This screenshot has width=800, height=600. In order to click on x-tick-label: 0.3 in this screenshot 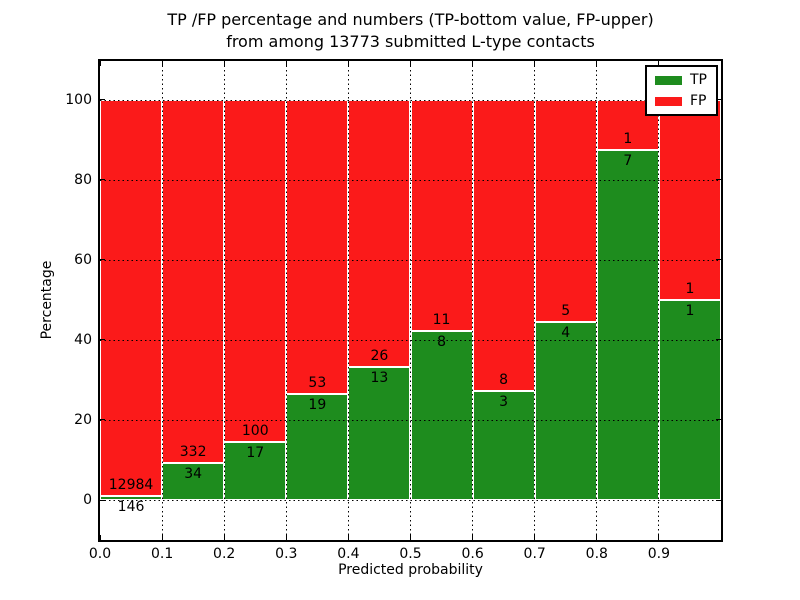, I will do `click(286, 554)`.